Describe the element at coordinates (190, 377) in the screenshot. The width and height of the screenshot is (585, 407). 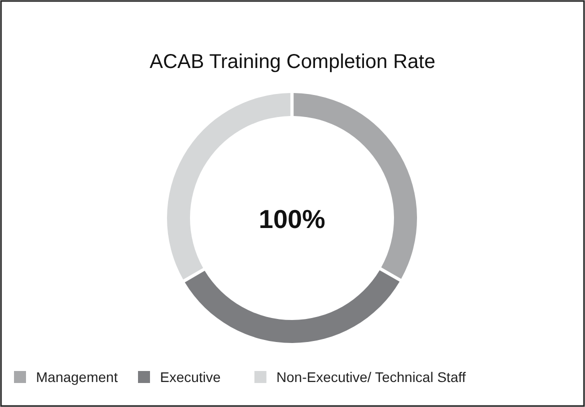
I see `legend-label: Executive` at that location.